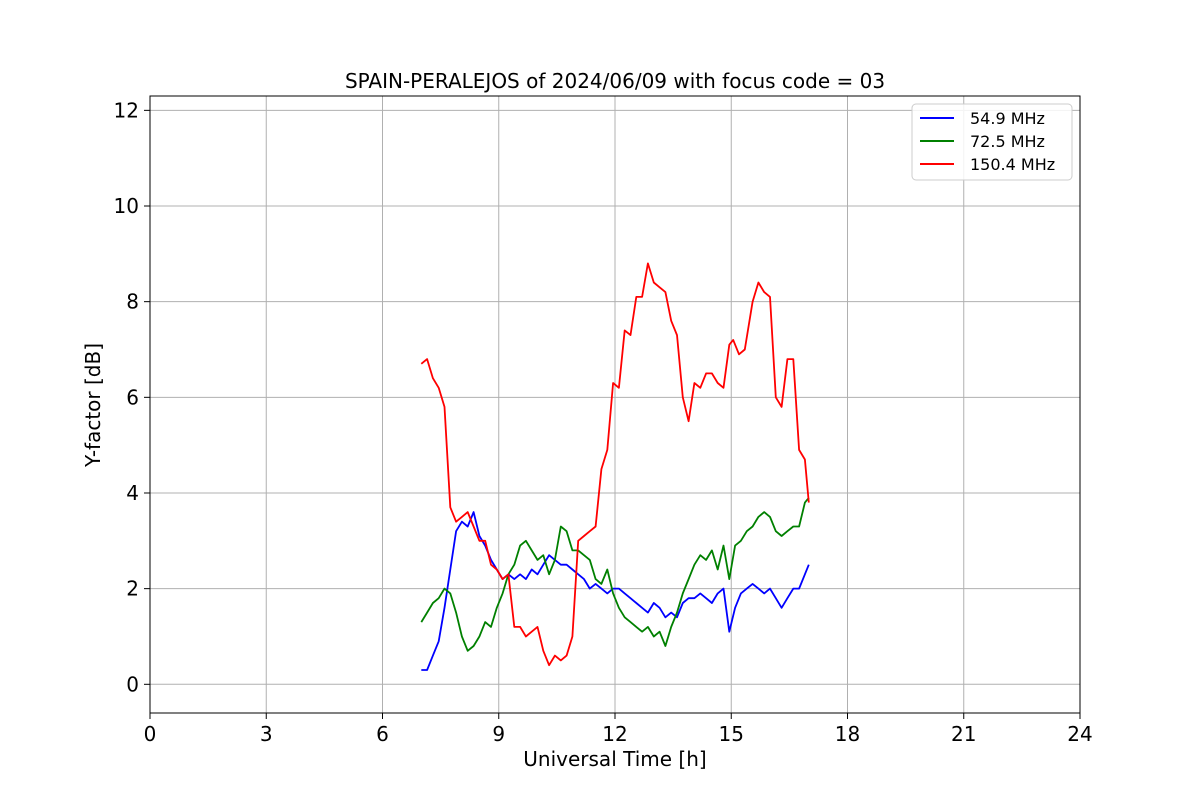  I want to click on x-tick-label: 21, so click(963, 734).